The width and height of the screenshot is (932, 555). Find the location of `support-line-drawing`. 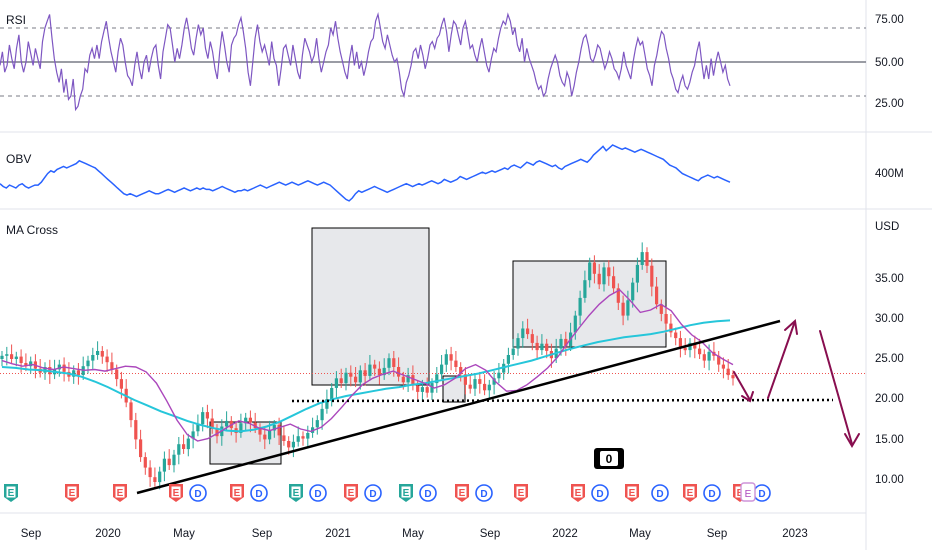

support-line-drawing is located at coordinates (562, 400).